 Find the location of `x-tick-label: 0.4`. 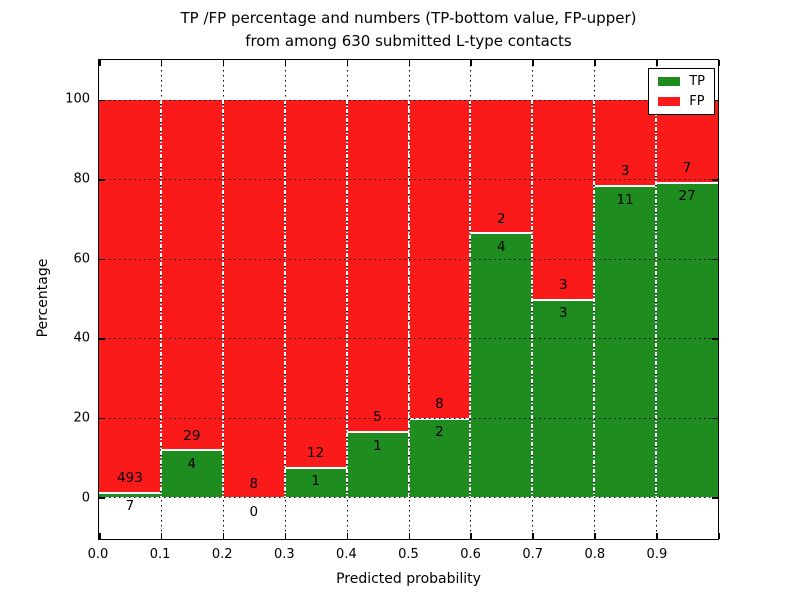

x-tick-label: 0.4 is located at coordinates (346, 554).